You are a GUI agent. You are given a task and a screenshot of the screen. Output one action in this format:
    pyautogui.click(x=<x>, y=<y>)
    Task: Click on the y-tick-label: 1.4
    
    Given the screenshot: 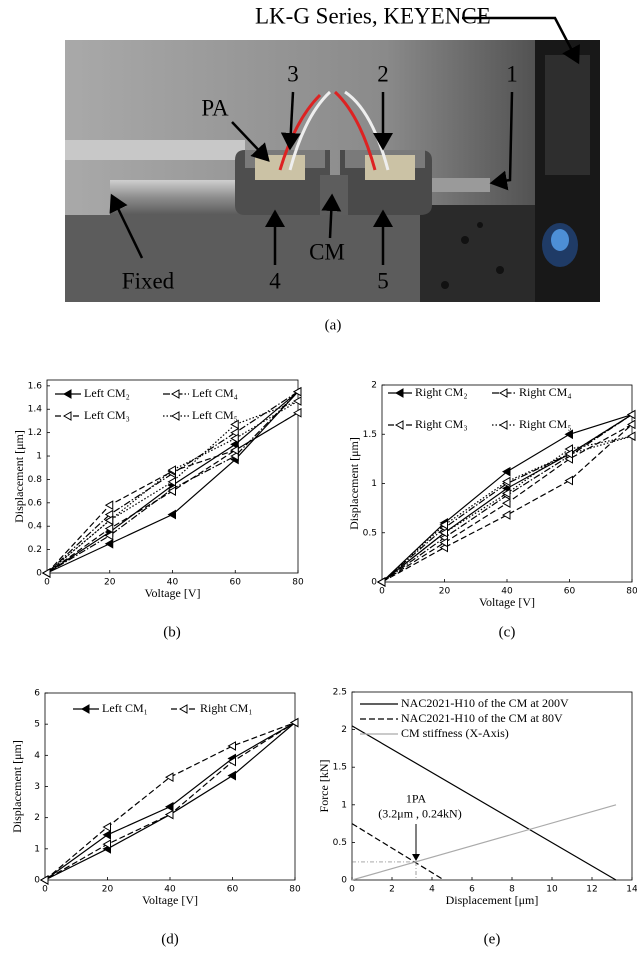 What is the action you would take?
    pyautogui.click(x=35, y=410)
    